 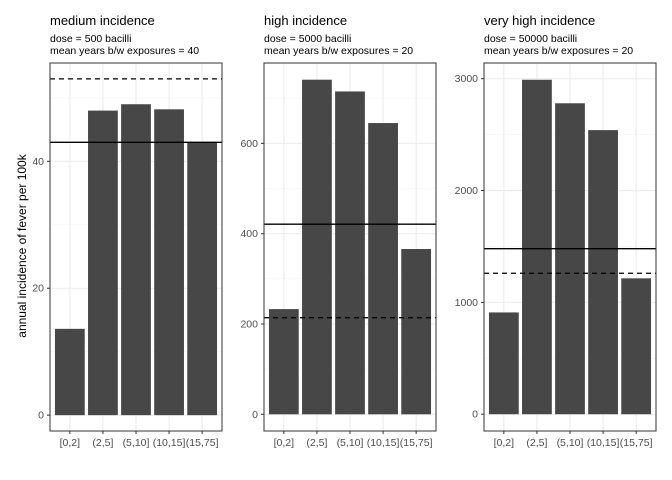 What do you see at coordinates (124, 51) in the screenshot?
I see `panel-subtitle-exposure: mean years b/w exposures = 40` at bounding box center [124, 51].